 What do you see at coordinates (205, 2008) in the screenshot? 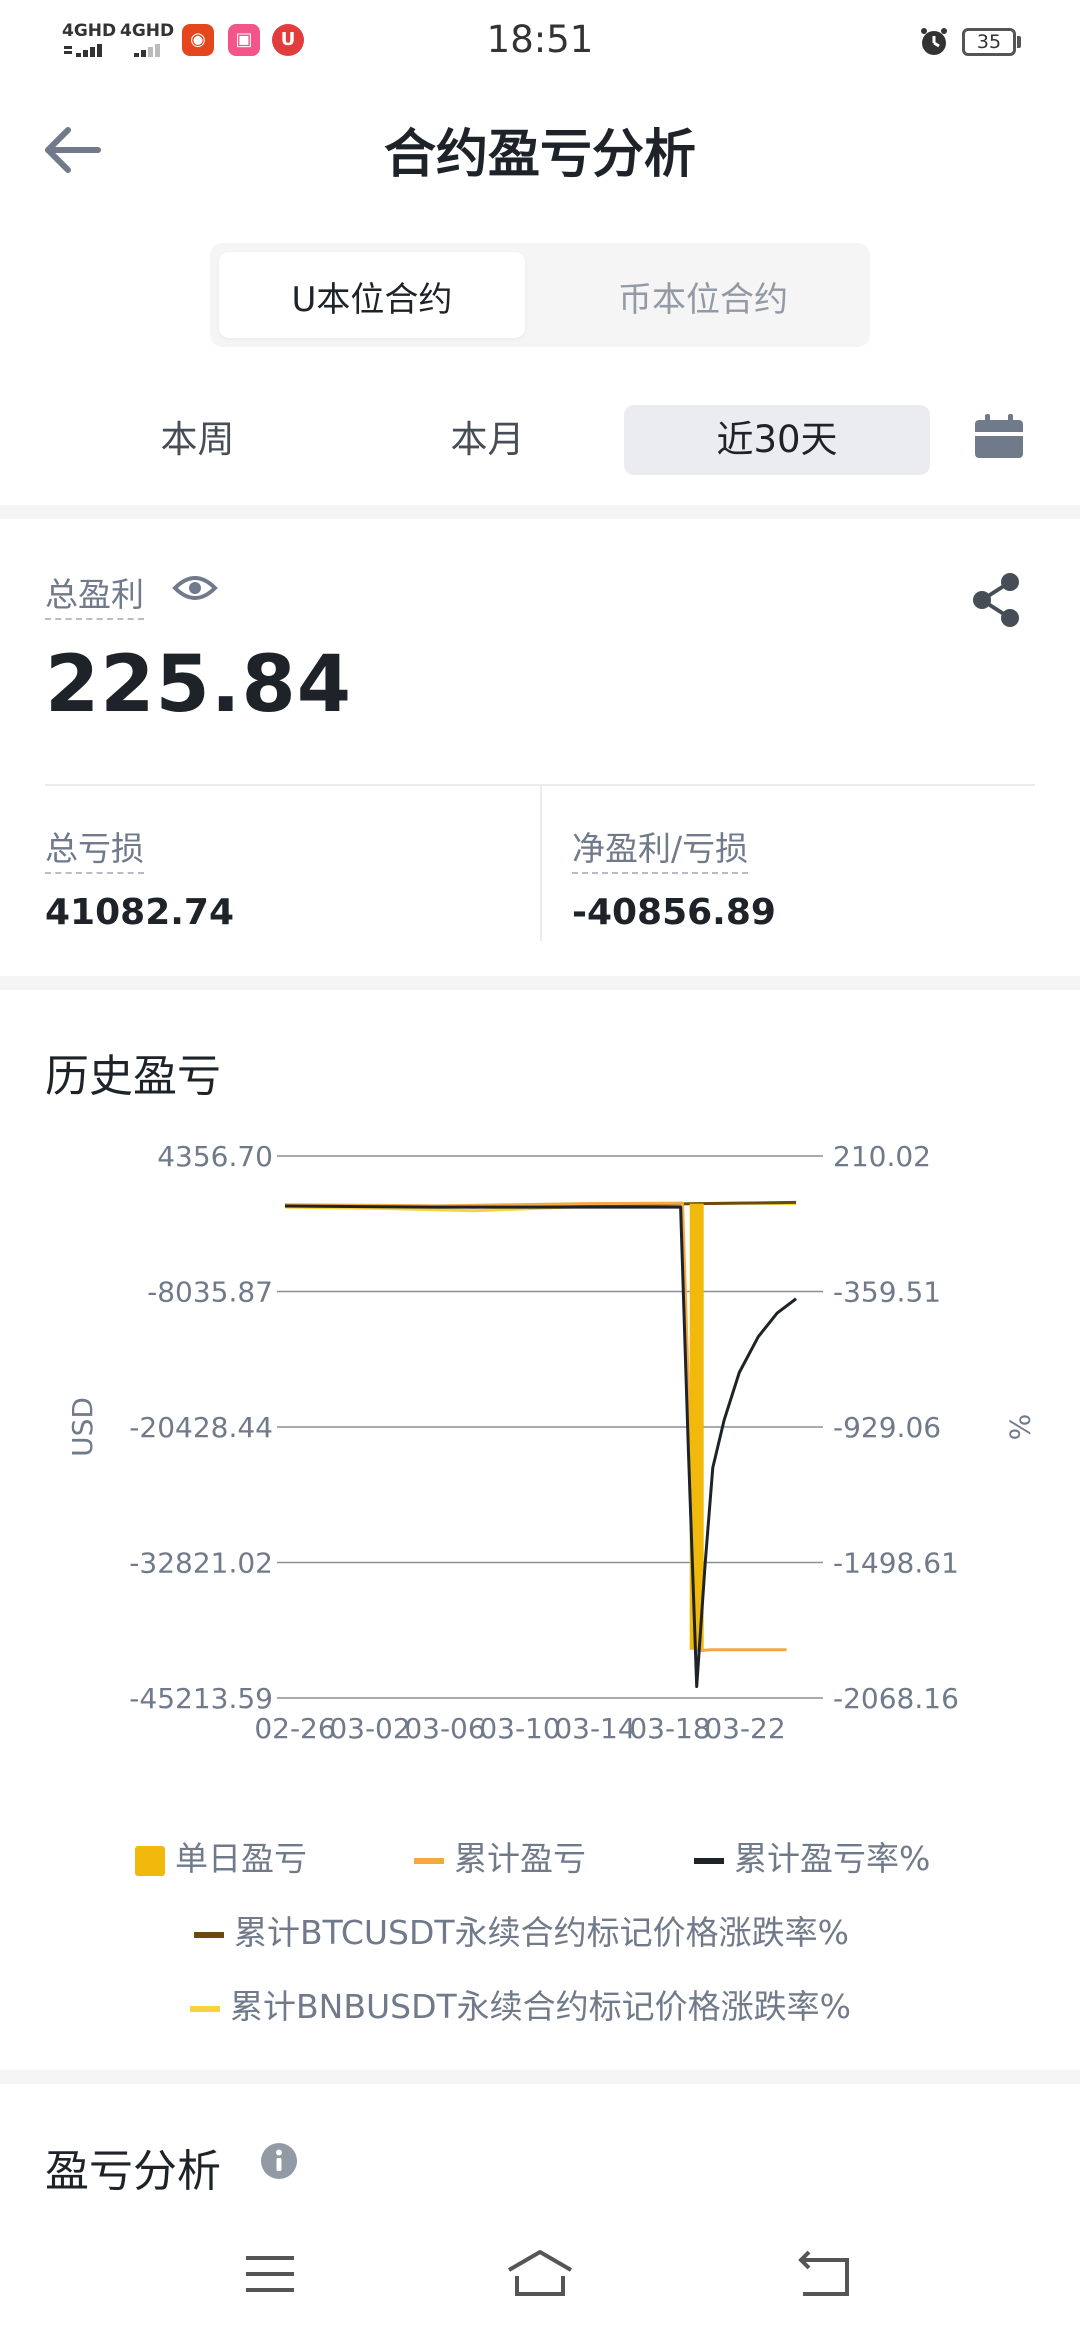
I see `legend-swatch-bnb` at bounding box center [205, 2008].